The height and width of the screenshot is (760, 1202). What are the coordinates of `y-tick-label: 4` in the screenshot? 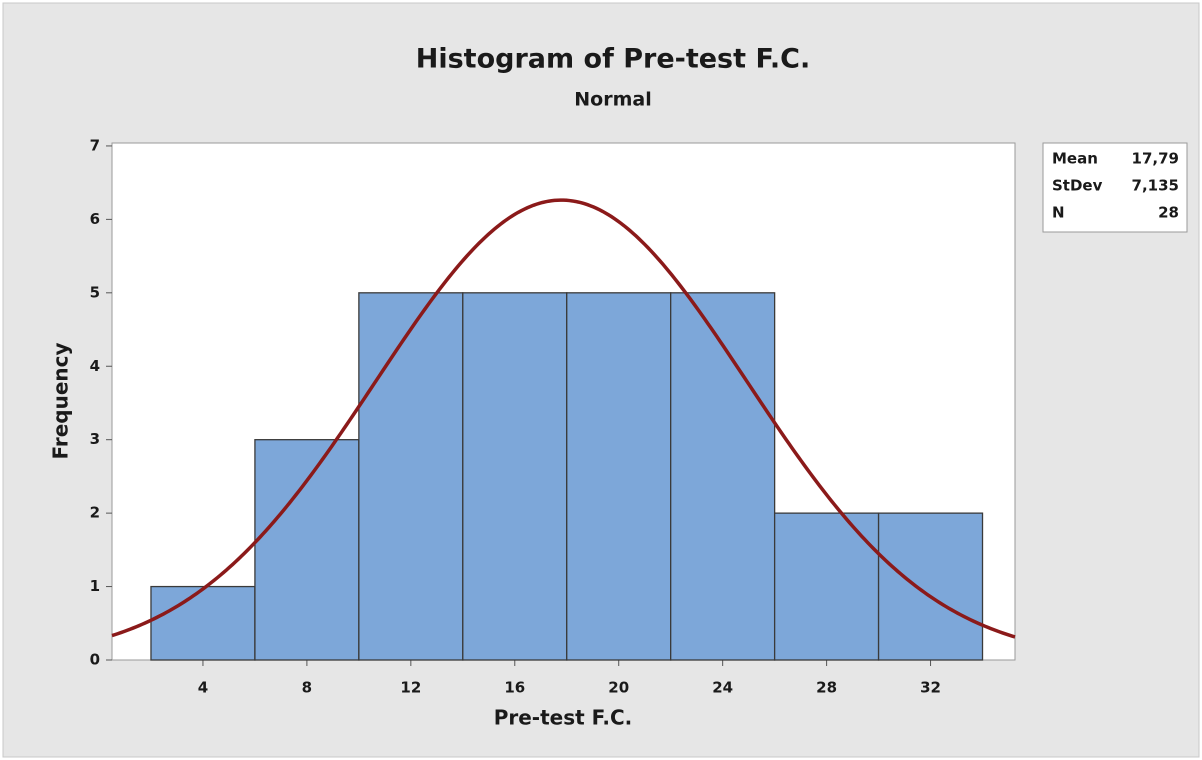 It's located at (95, 366).